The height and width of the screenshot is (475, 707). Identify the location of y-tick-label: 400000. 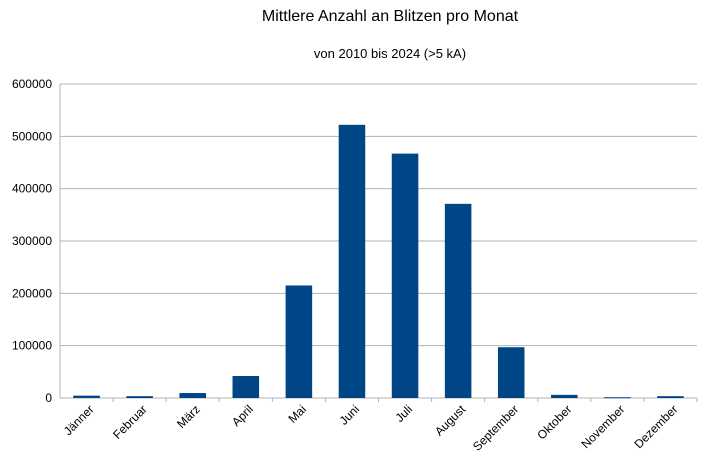
(32, 189).